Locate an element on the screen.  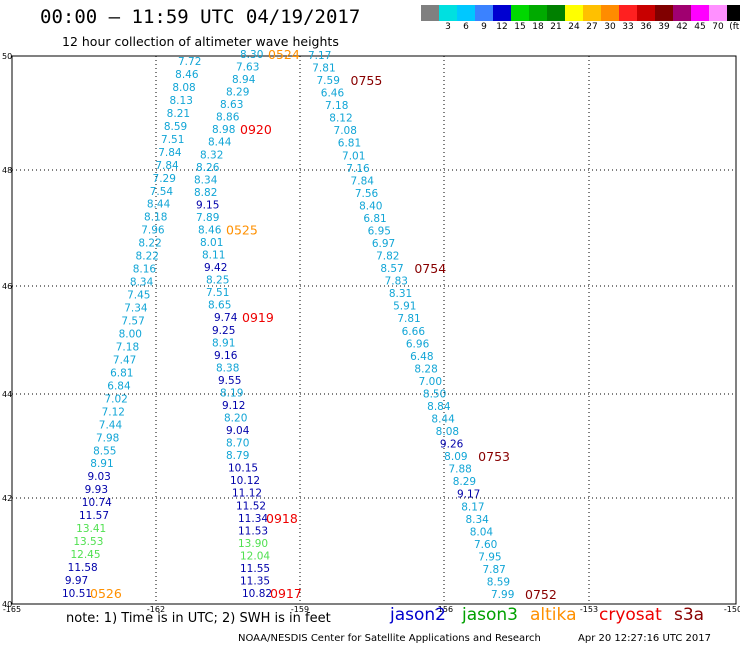
wave-height-value: 8.55 is located at coordinates (104, 451).